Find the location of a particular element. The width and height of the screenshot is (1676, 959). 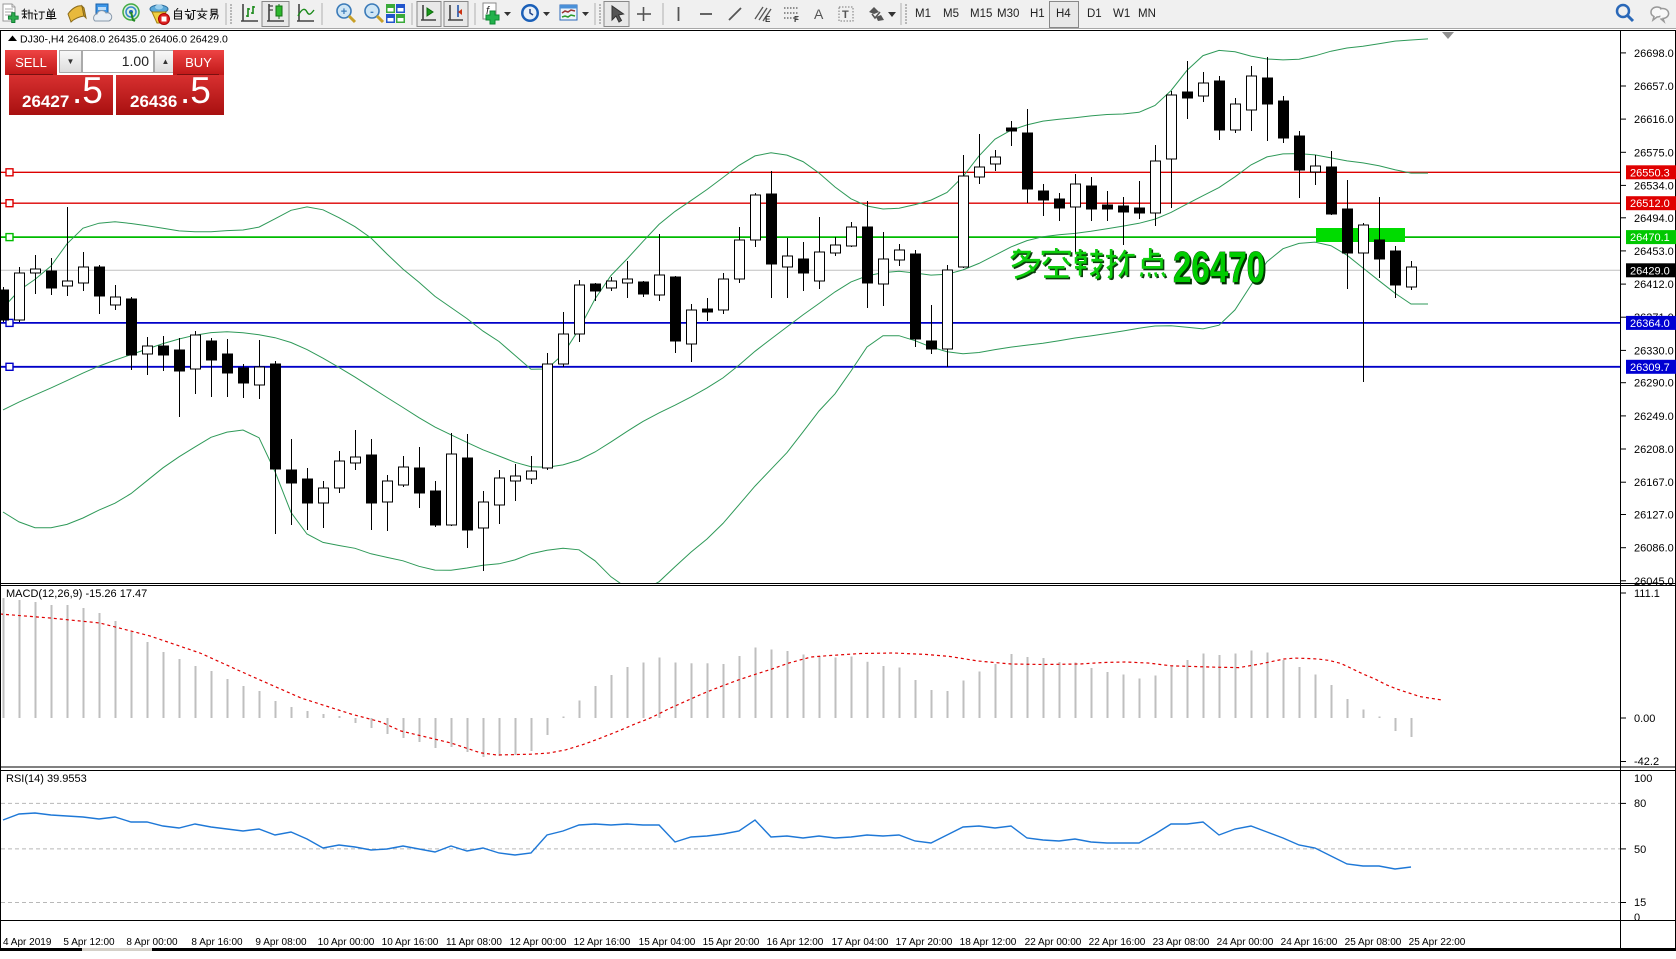

svg-text: 26453.0 is located at coordinates (1654, 252).